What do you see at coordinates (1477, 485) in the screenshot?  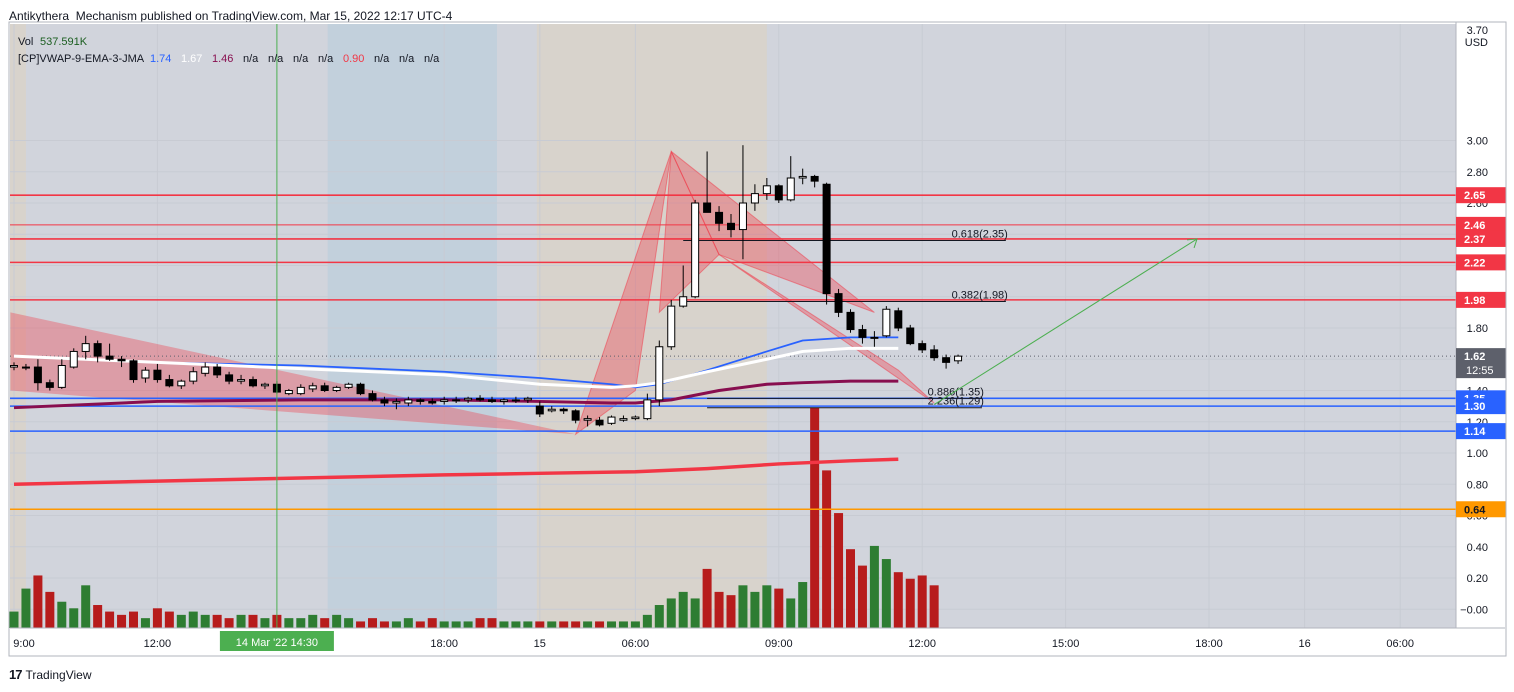 I see `price-axis-tick: 0.80` at bounding box center [1477, 485].